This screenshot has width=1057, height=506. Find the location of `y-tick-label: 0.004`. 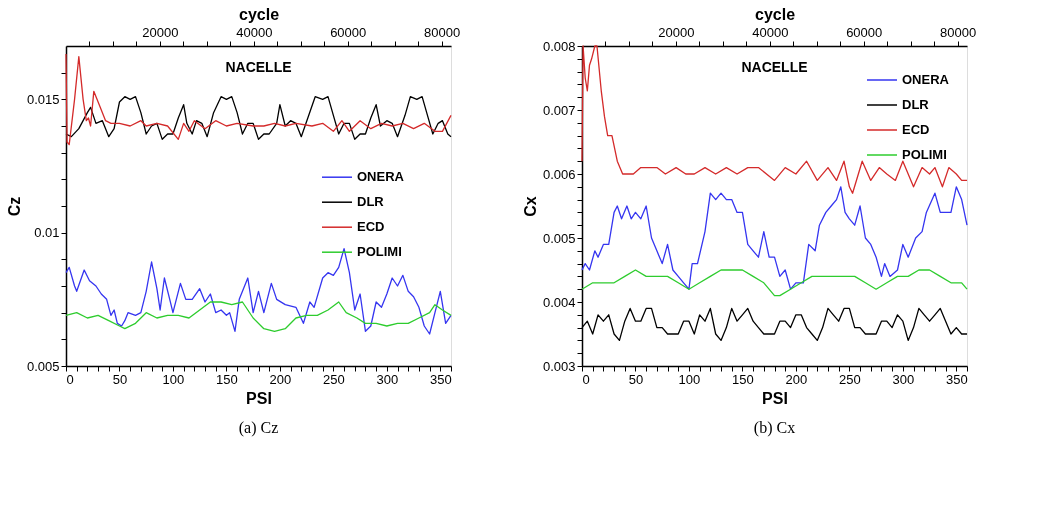

y-tick-label: 0.004 is located at coordinates (559, 302).